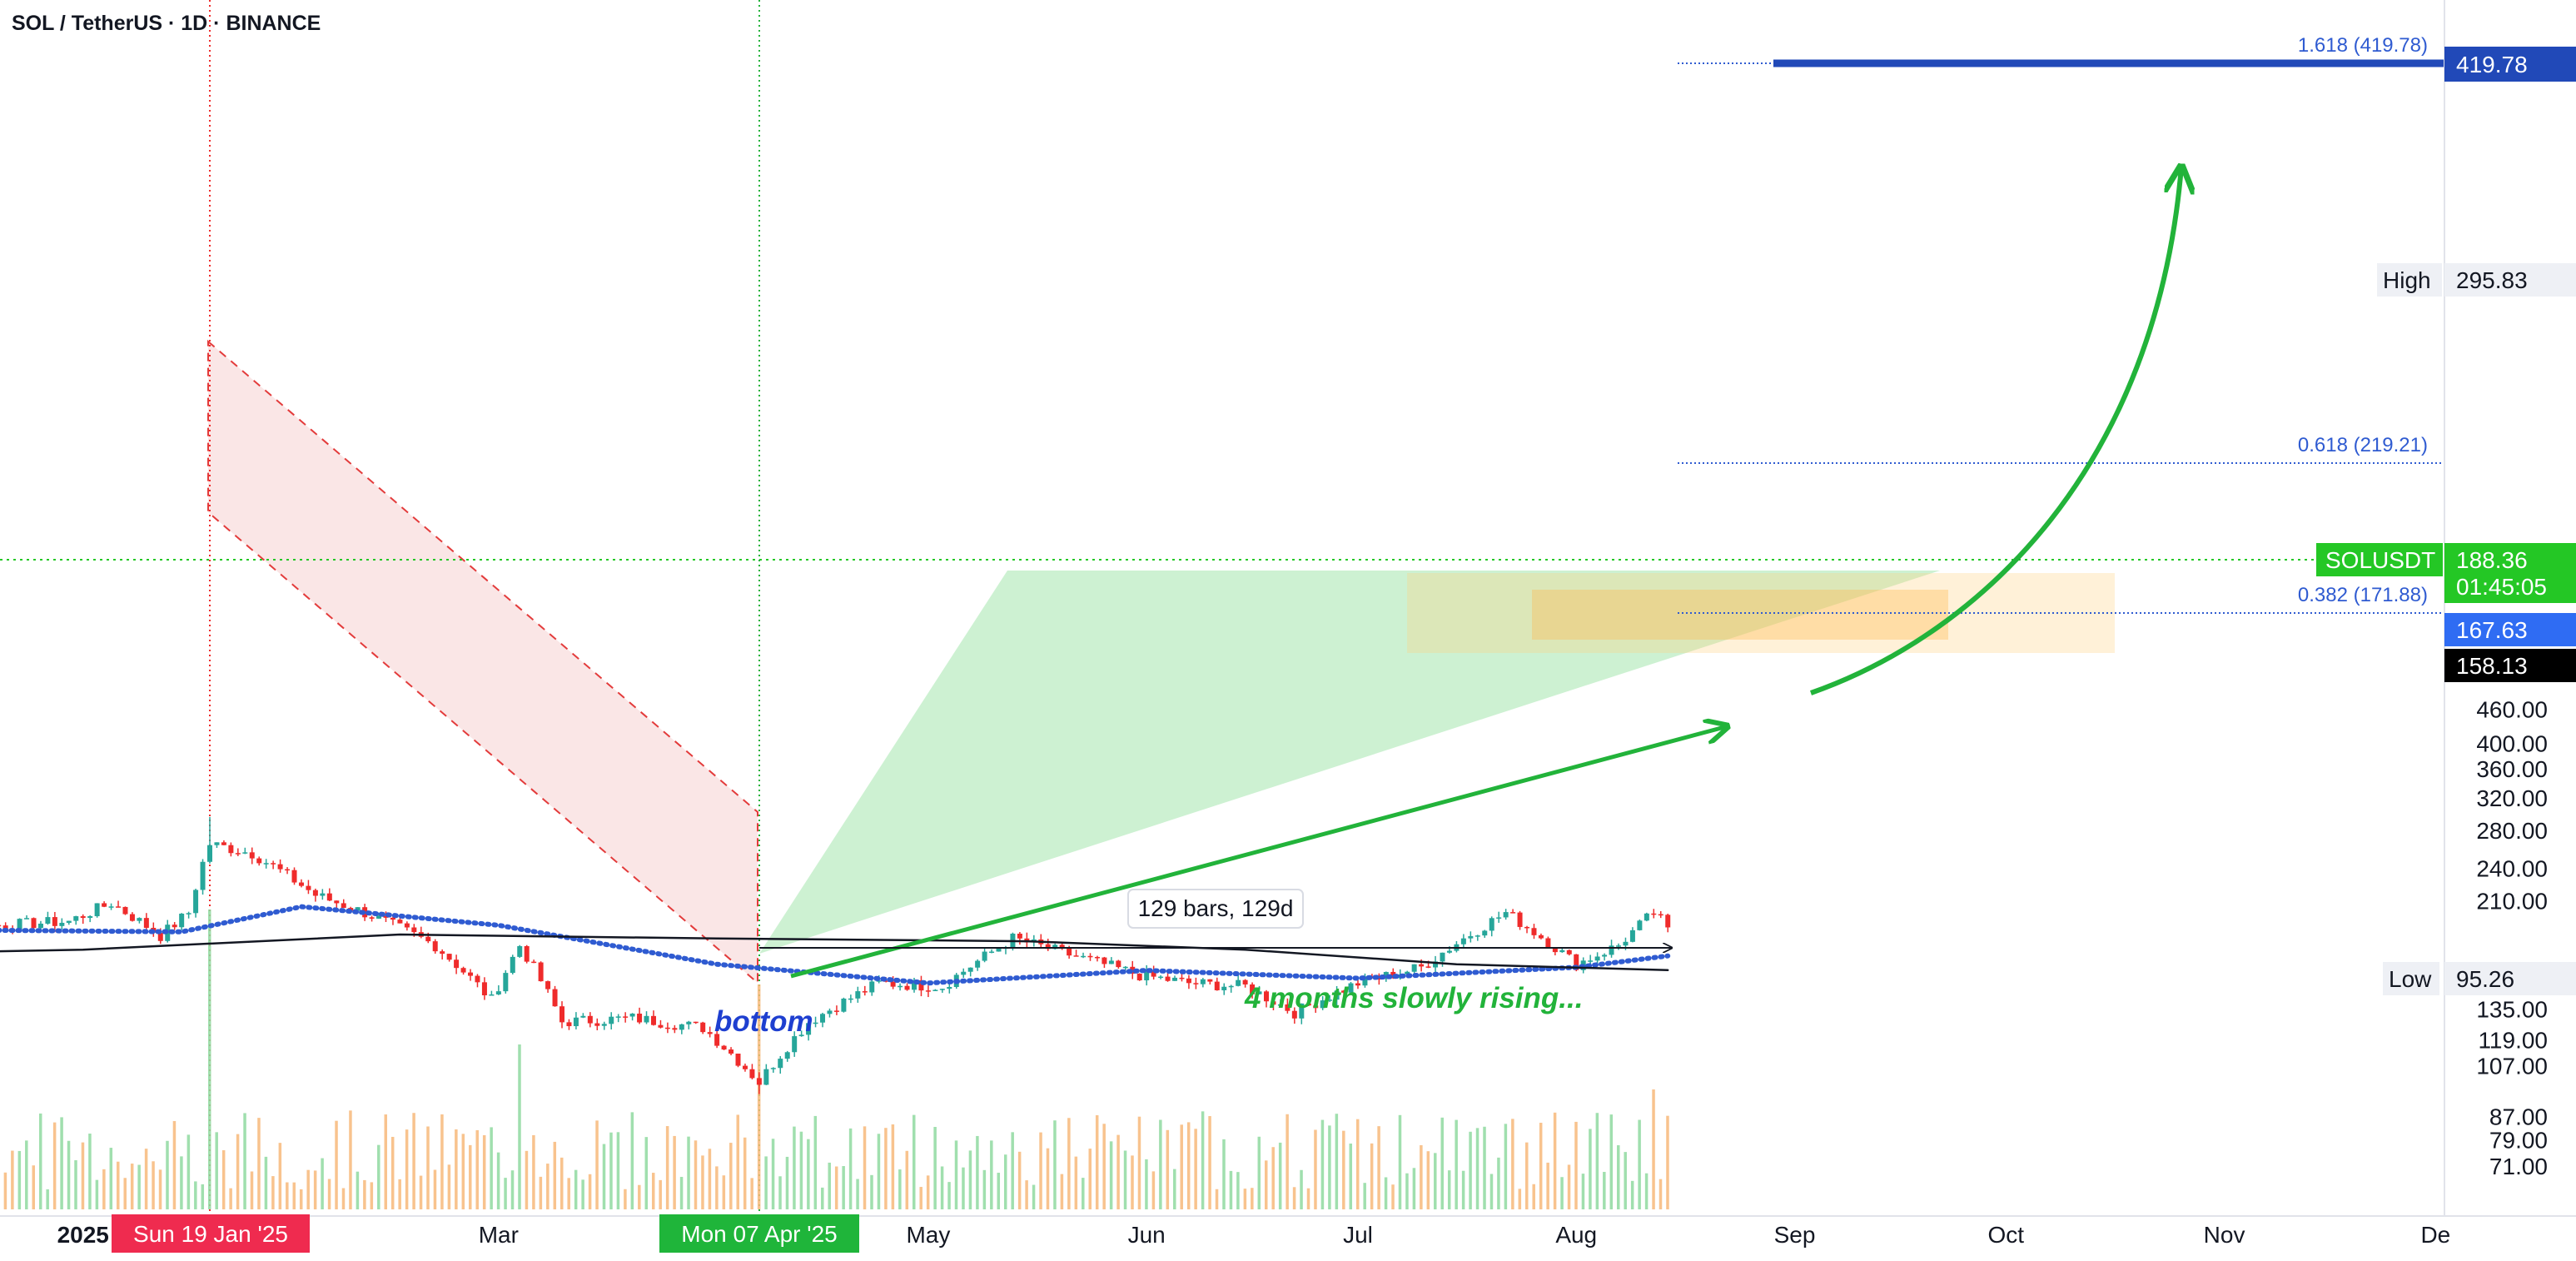 This screenshot has height=1261, width=2576. What do you see at coordinates (482, 662) in the screenshot?
I see `descending-channel` at bounding box center [482, 662].